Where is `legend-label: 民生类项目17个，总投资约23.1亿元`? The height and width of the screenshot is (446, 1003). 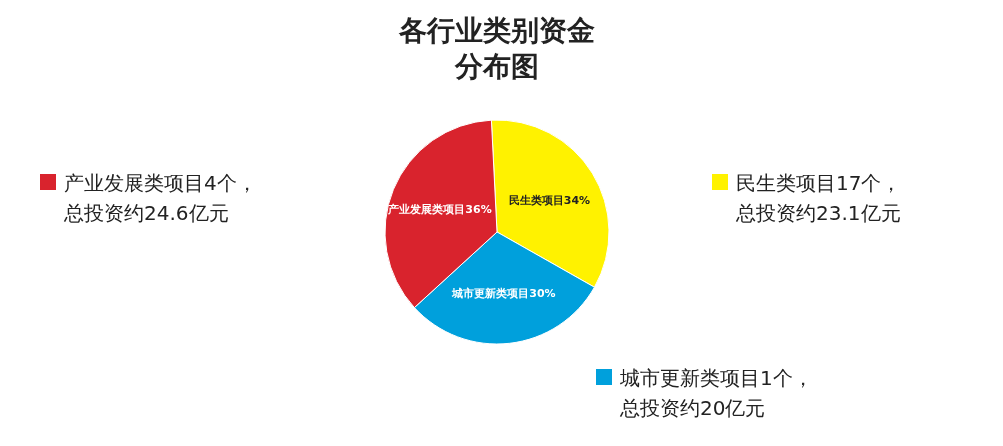 legend-label: 民生类项目17个，总投资约23.1亿元 is located at coordinates (818, 198).